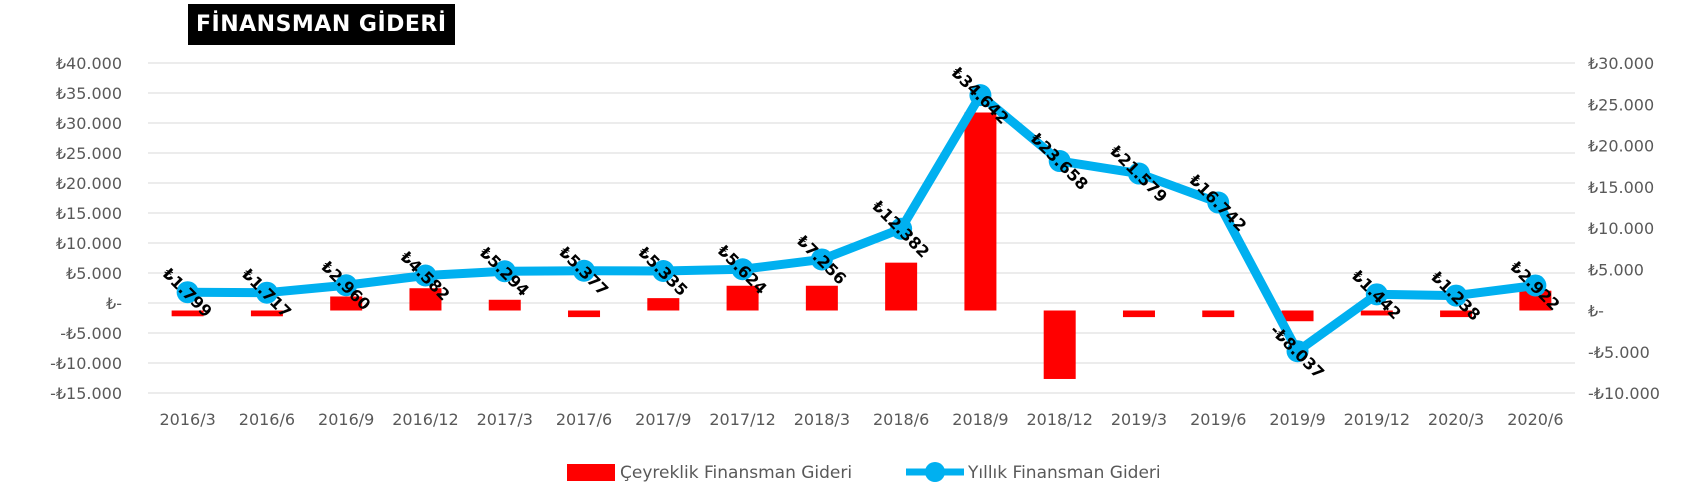 This screenshot has height=496, width=1699. I want to click on right-tick-label: ₺30.000, so click(1621, 63).